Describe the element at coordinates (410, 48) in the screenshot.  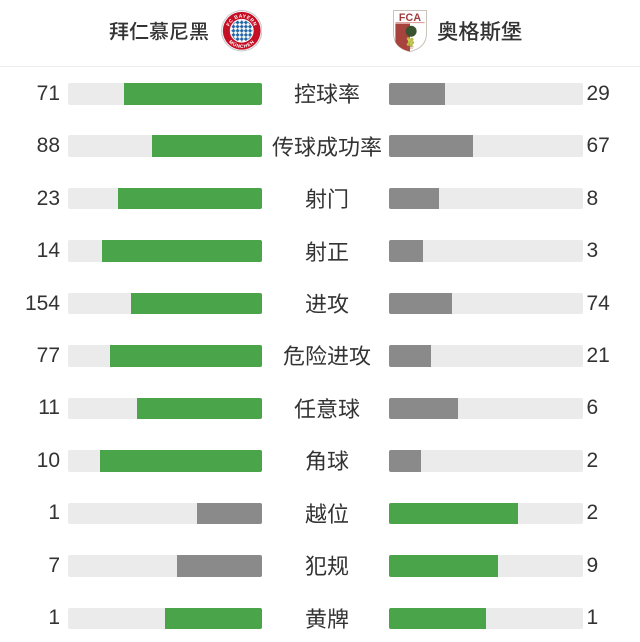
I see `svg-text: 1907` at that location.